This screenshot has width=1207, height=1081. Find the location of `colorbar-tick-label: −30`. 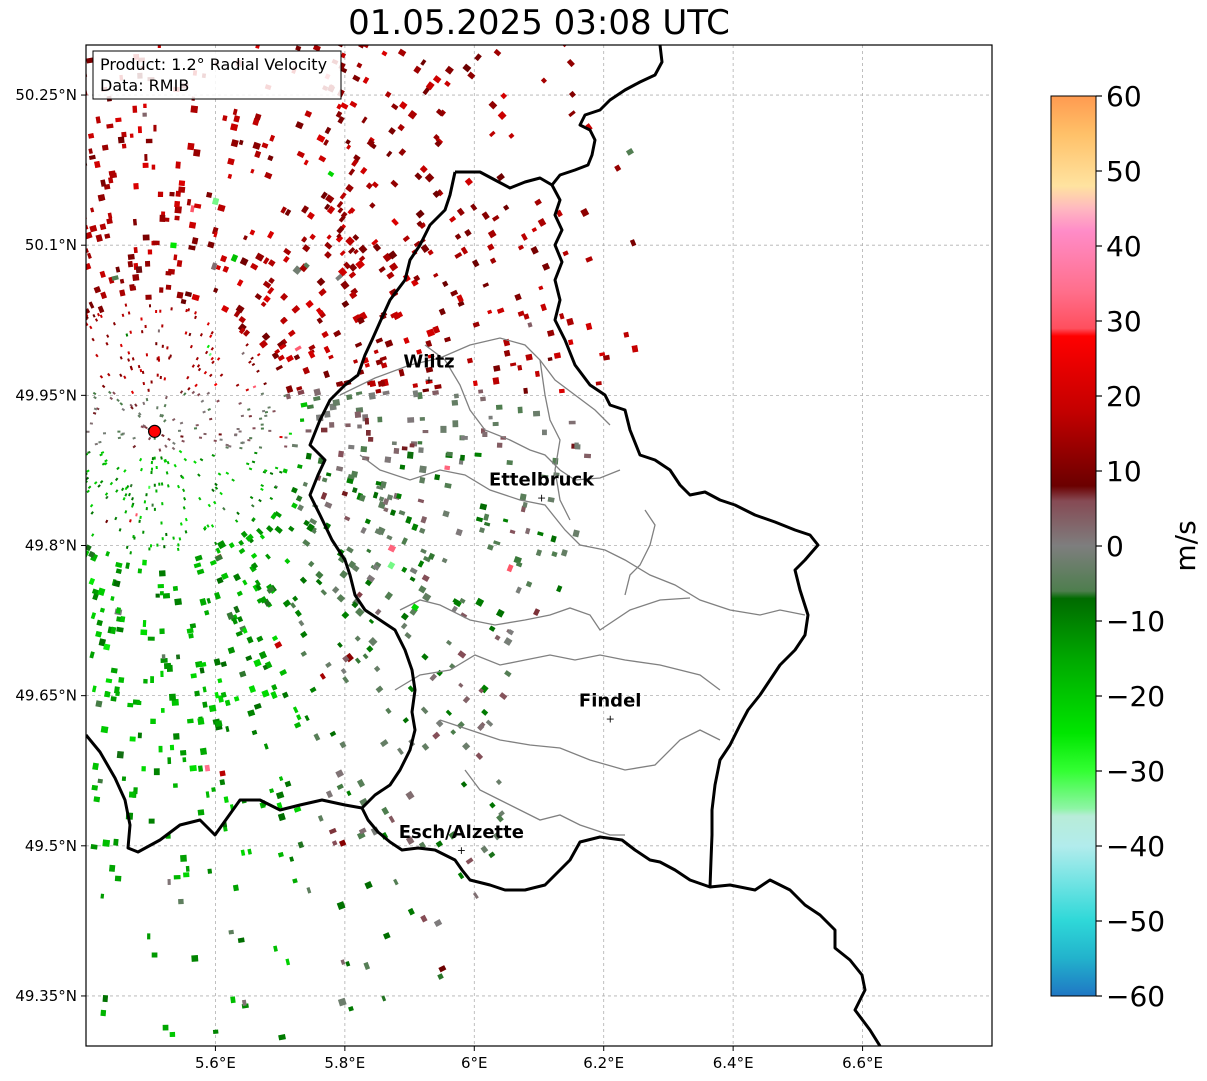

colorbar-tick-label: −30 is located at coordinates (1135, 771).